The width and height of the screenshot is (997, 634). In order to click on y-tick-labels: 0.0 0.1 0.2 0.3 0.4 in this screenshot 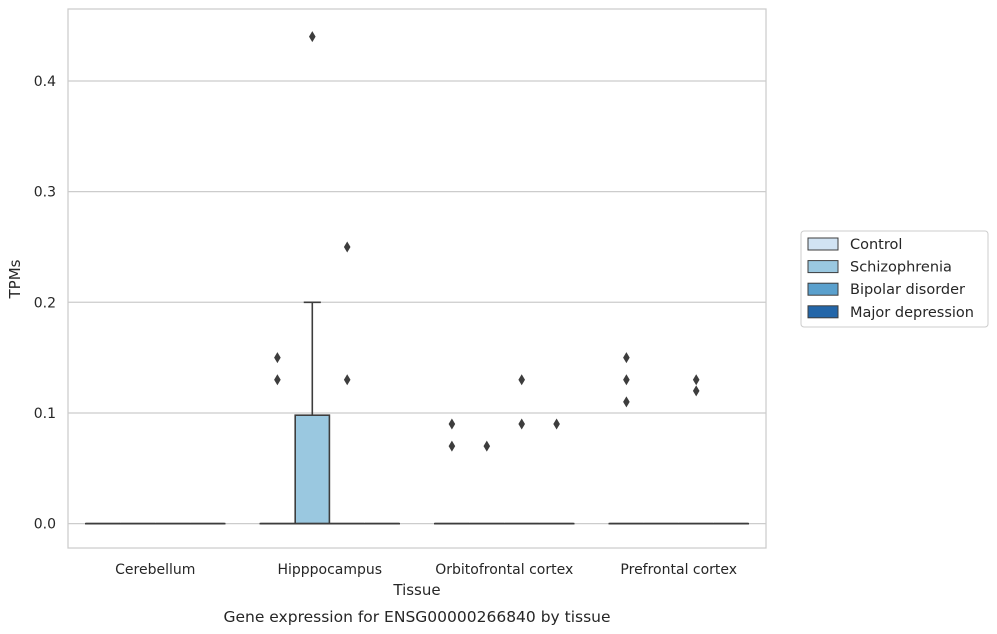, I will do `click(45, 303)`.